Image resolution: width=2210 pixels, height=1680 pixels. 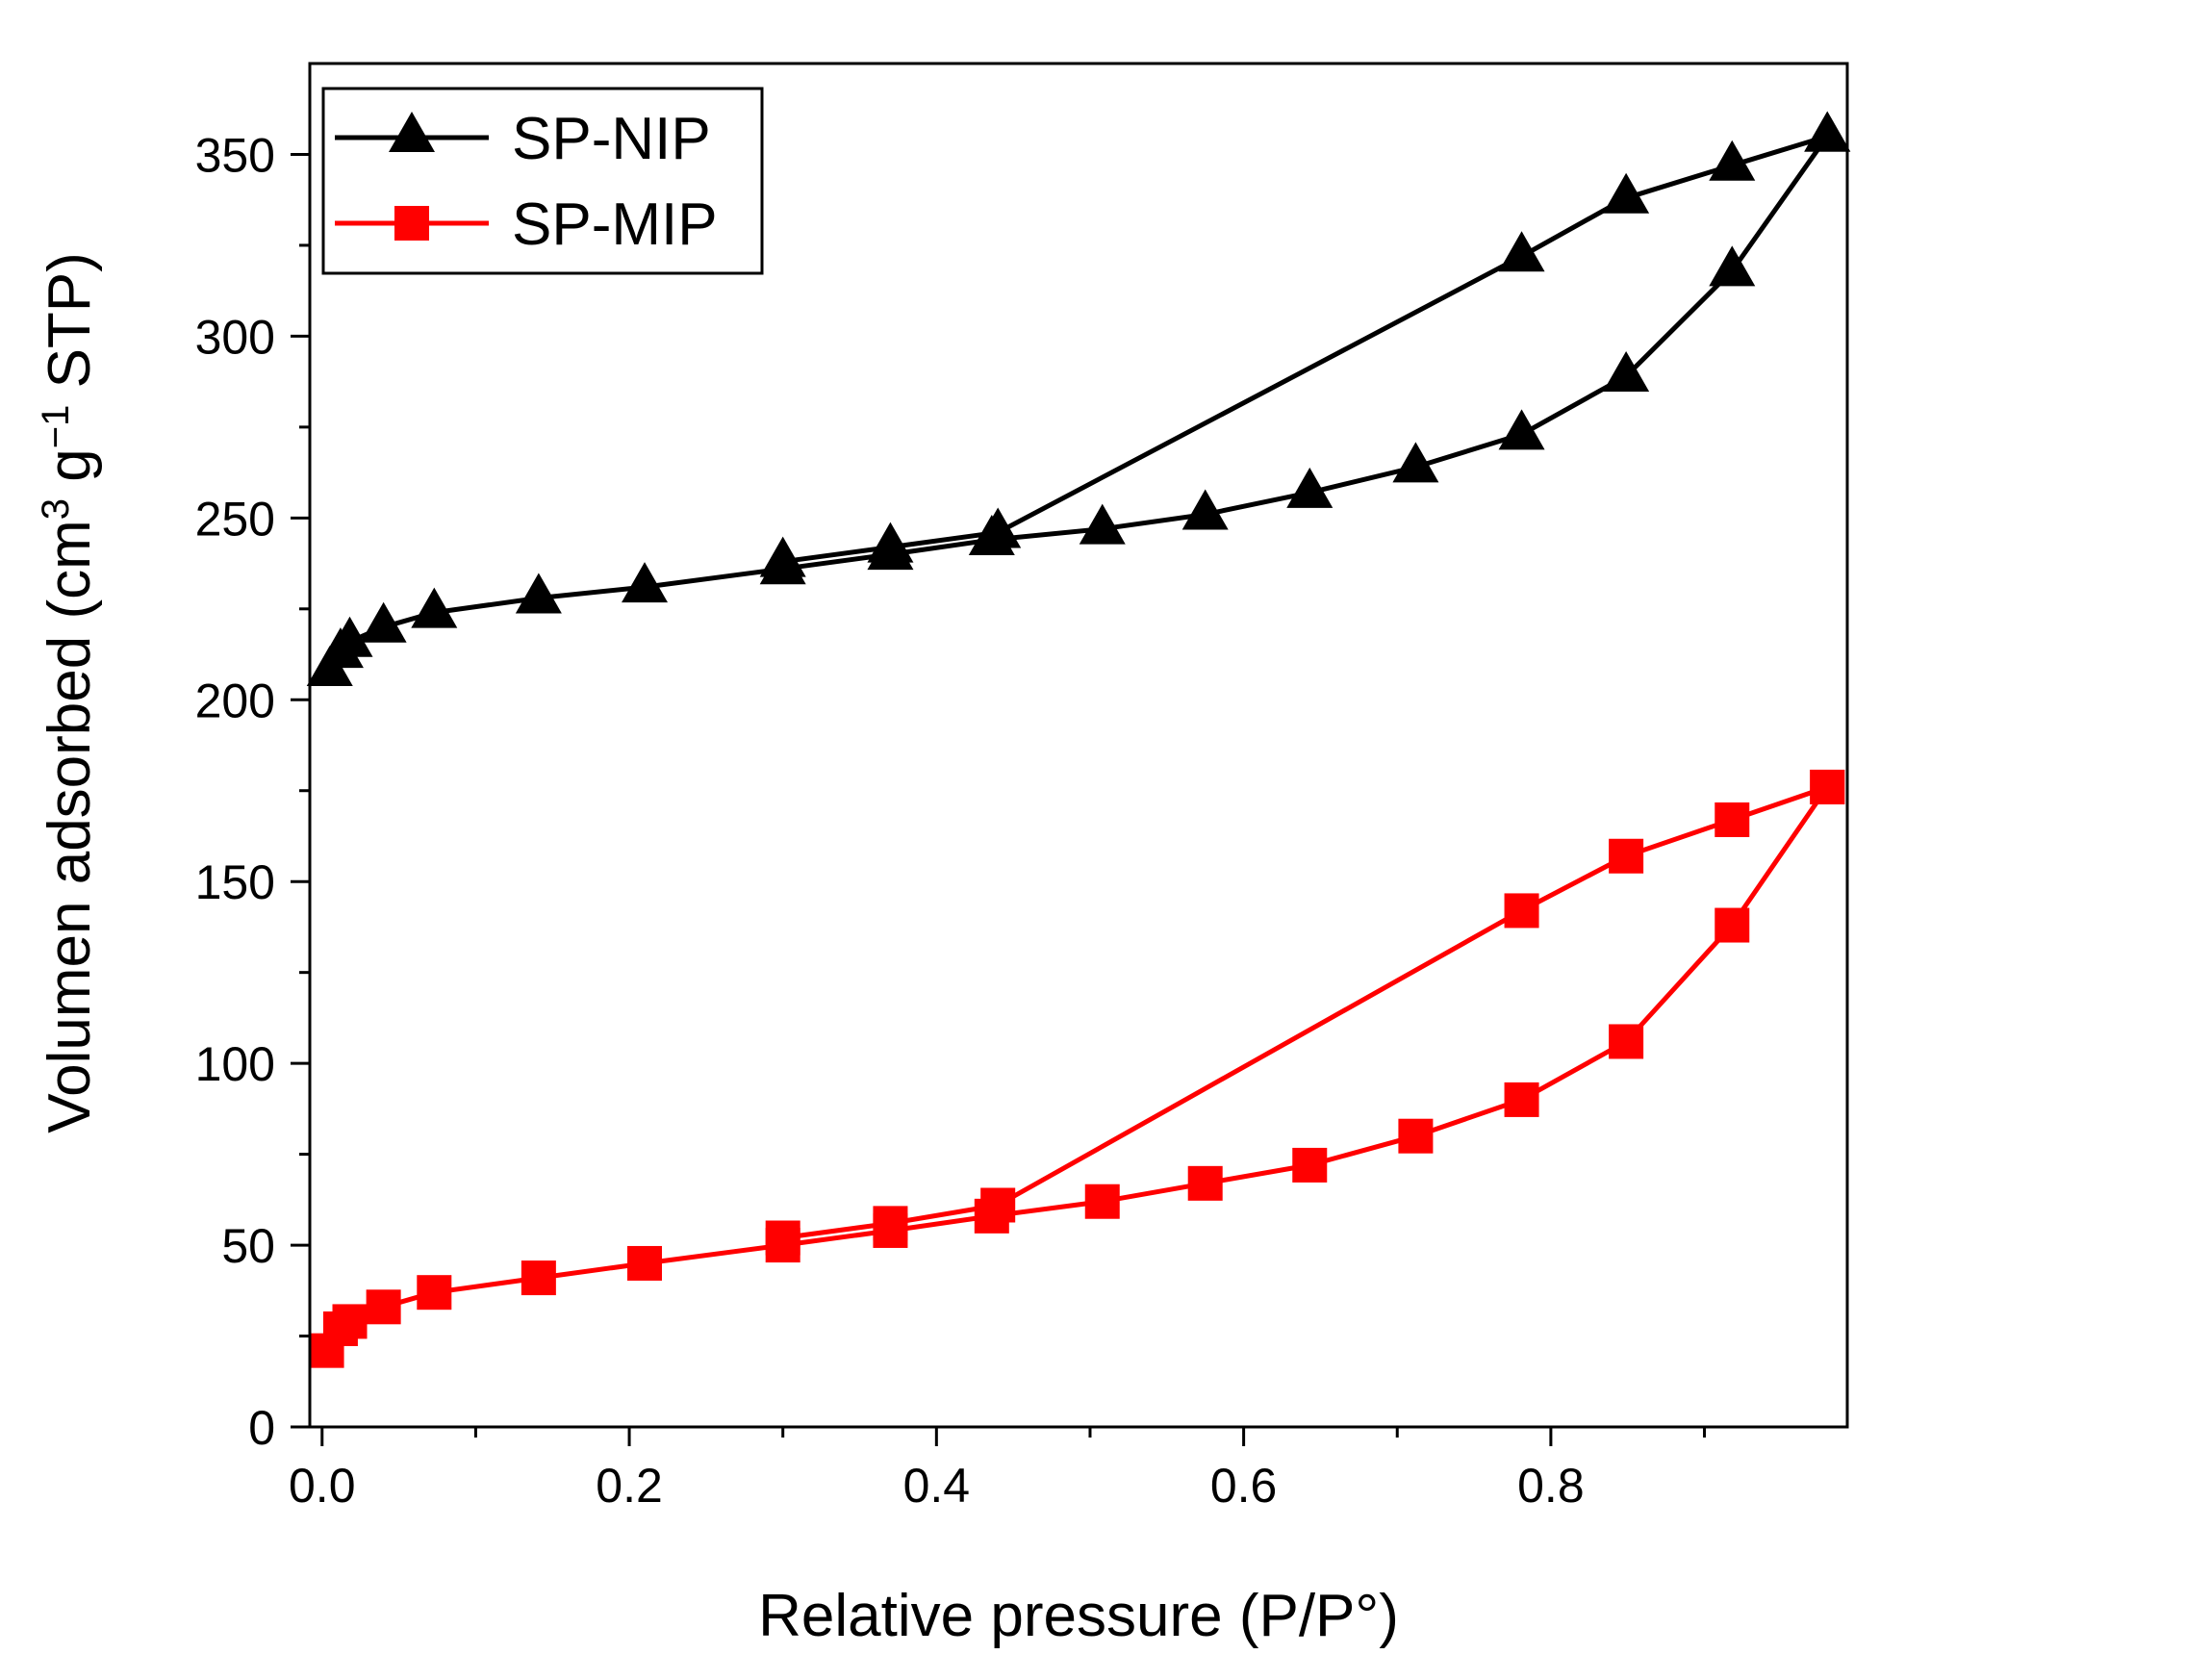 I want to click on y-tick-label: 100, so click(x=235, y=1064).